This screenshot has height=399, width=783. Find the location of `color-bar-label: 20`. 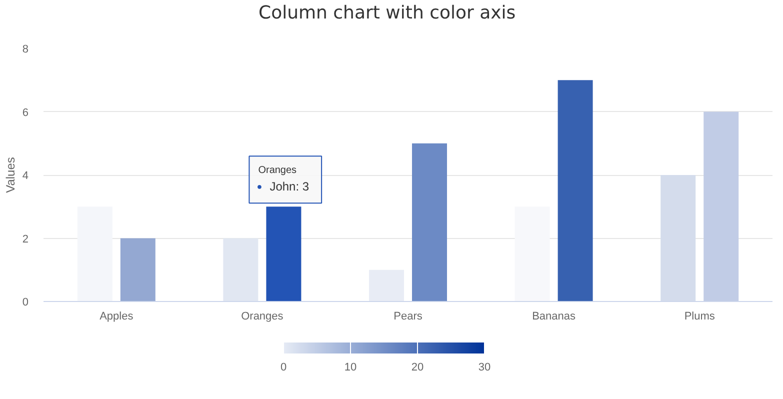

color-bar-label: 20 is located at coordinates (417, 368).